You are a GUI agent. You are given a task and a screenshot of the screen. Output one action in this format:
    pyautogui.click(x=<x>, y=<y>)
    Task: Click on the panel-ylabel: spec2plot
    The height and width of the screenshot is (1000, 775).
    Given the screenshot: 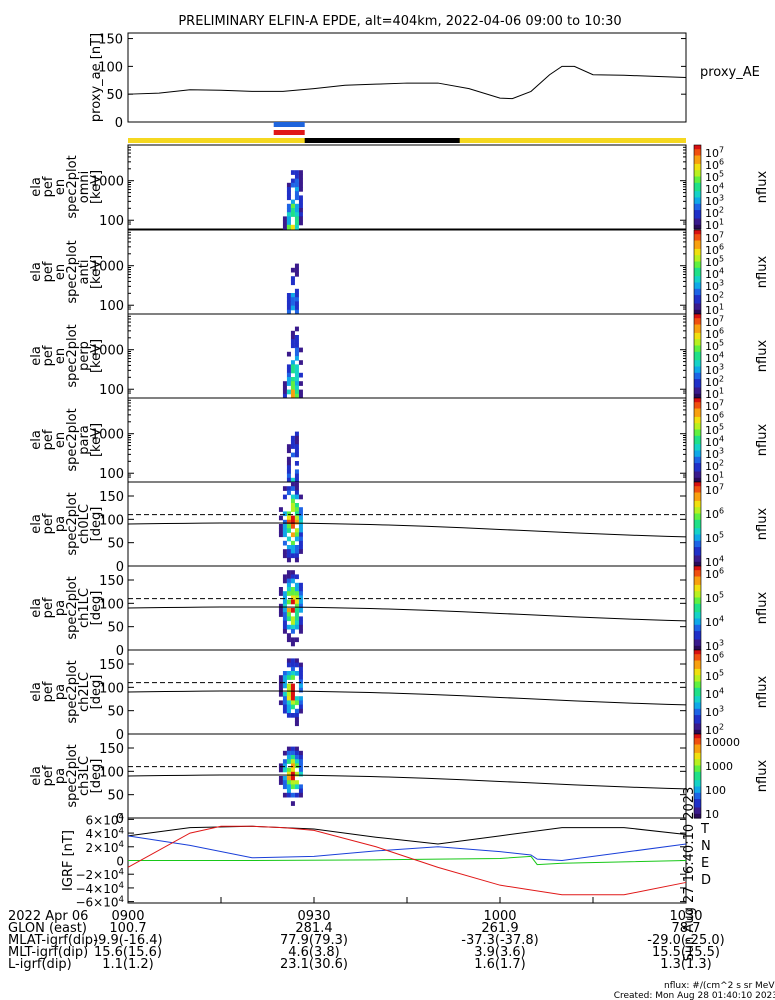 What is the action you would take?
    pyautogui.click(x=72, y=355)
    